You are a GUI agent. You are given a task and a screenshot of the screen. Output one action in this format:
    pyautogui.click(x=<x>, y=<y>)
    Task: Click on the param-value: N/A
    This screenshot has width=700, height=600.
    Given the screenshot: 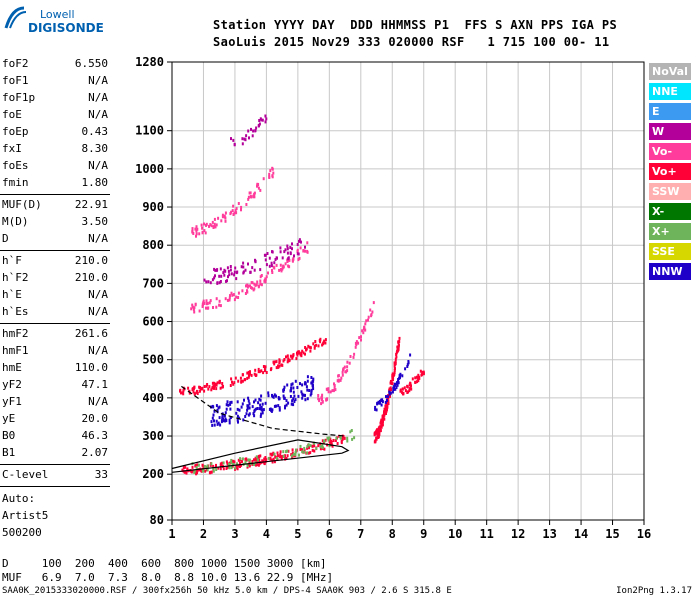 What is the action you would take?
    pyautogui.click(x=98, y=97)
    